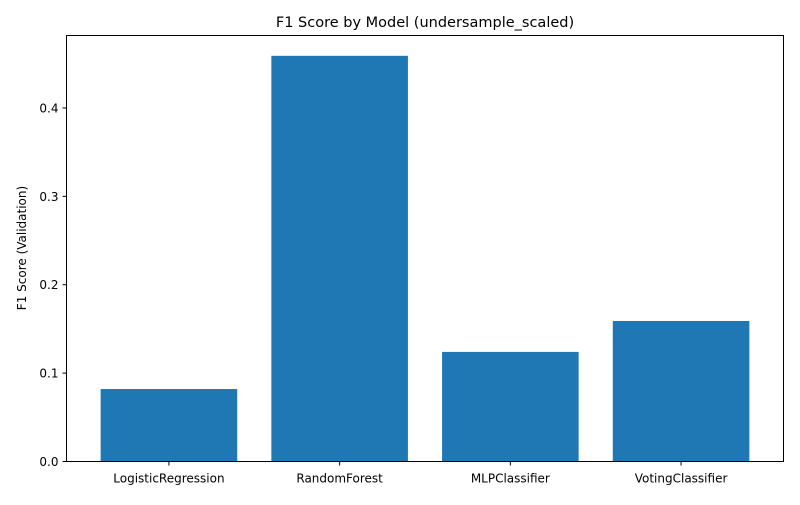 The height and width of the screenshot is (505, 800). Describe the element at coordinates (510, 479) in the screenshot. I see `x-tick-label-2: MLPClassifier` at that location.